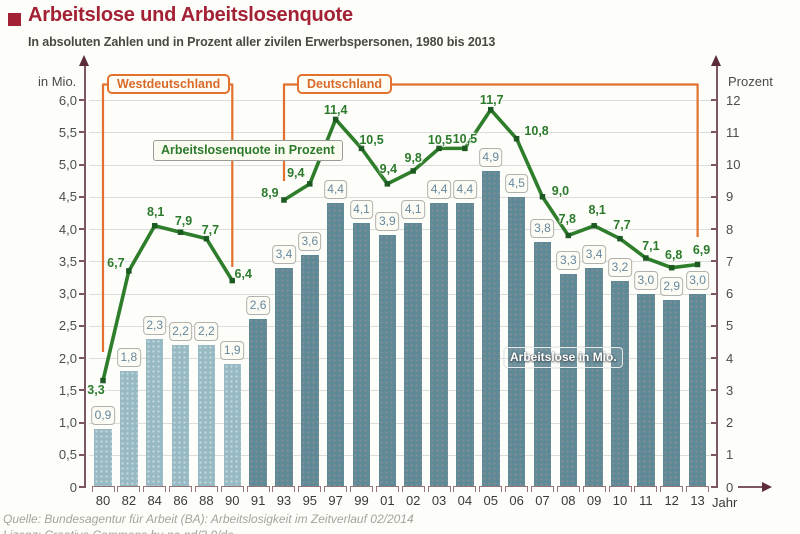 This screenshot has height=534, width=800. Describe the element at coordinates (730, 455) in the screenshot. I see `right-axis-tick-label: 1` at that location.